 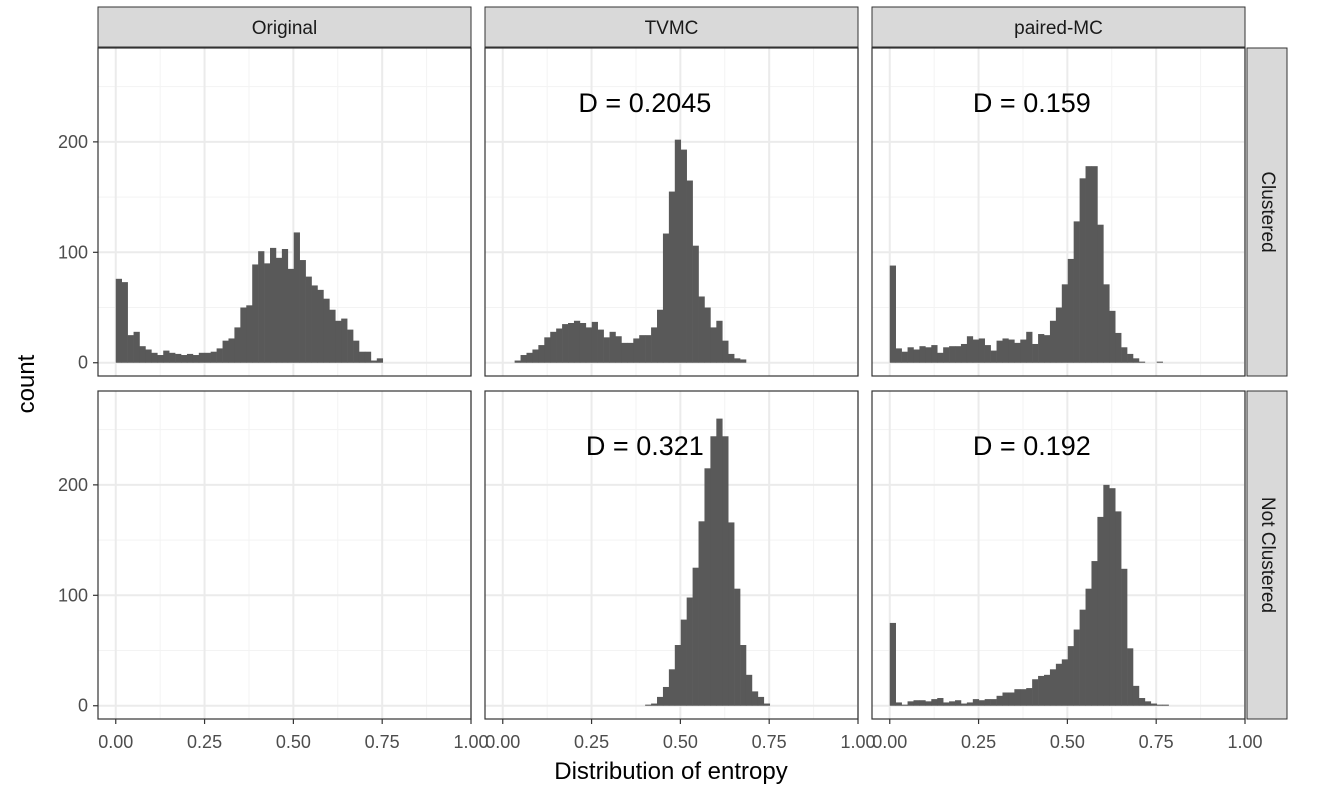 I want to click on panel-original-clustered, so click(x=284, y=212).